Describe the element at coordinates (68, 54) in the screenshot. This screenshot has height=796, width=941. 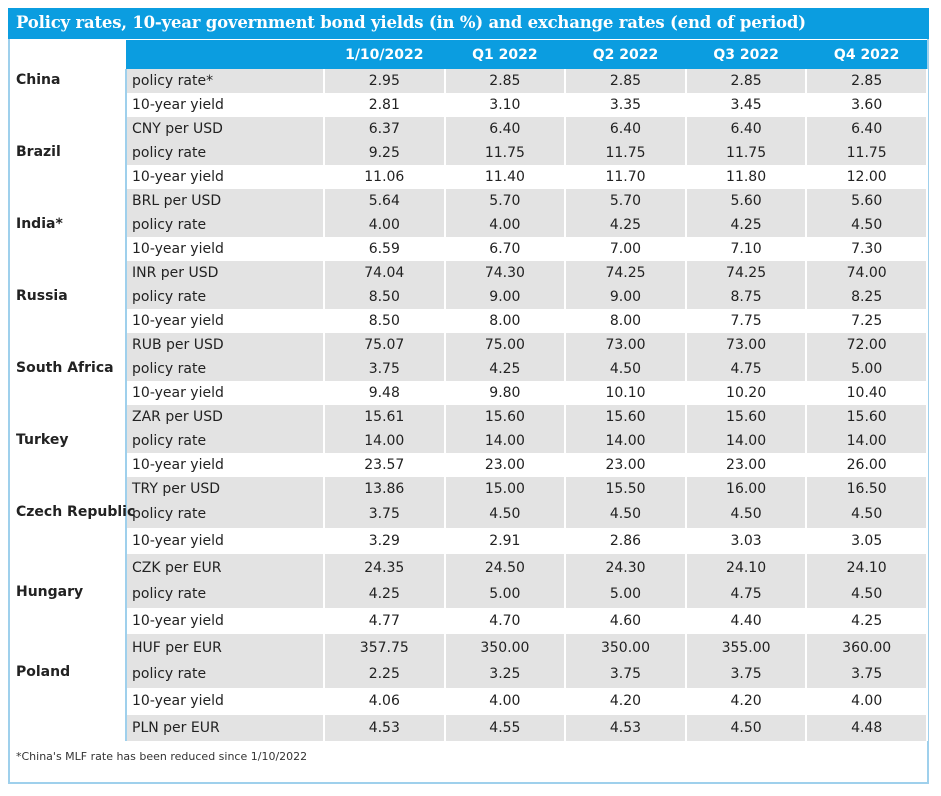
I see `header-blank-country` at that location.